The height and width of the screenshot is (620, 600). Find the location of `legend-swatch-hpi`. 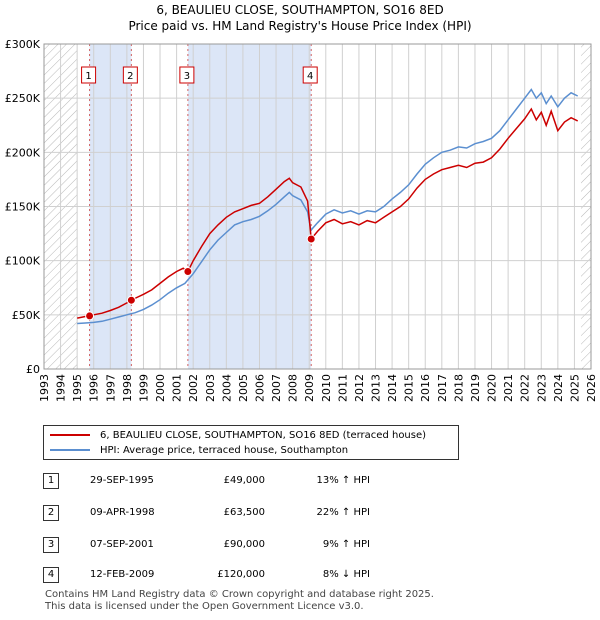

legend-swatch-hpi is located at coordinates (70, 450).